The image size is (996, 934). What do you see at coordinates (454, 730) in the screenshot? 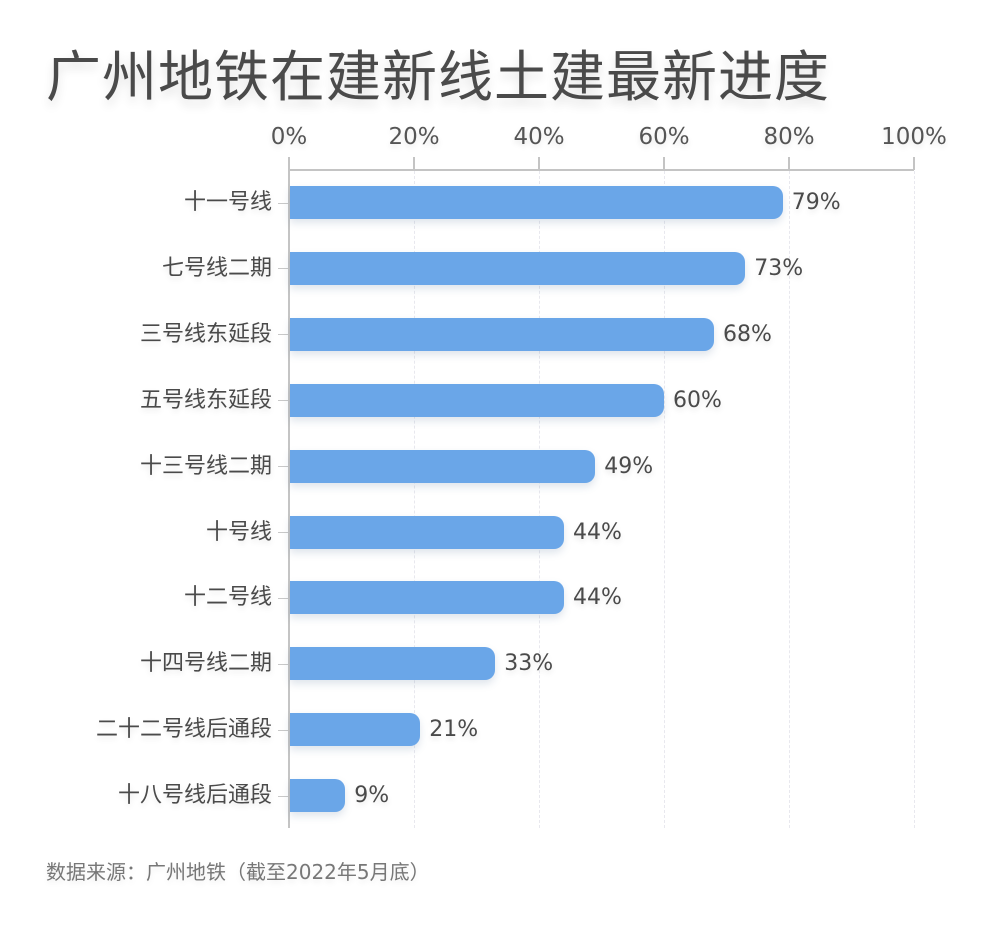
I see `value-label: 21%` at bounding box center [454, 730].